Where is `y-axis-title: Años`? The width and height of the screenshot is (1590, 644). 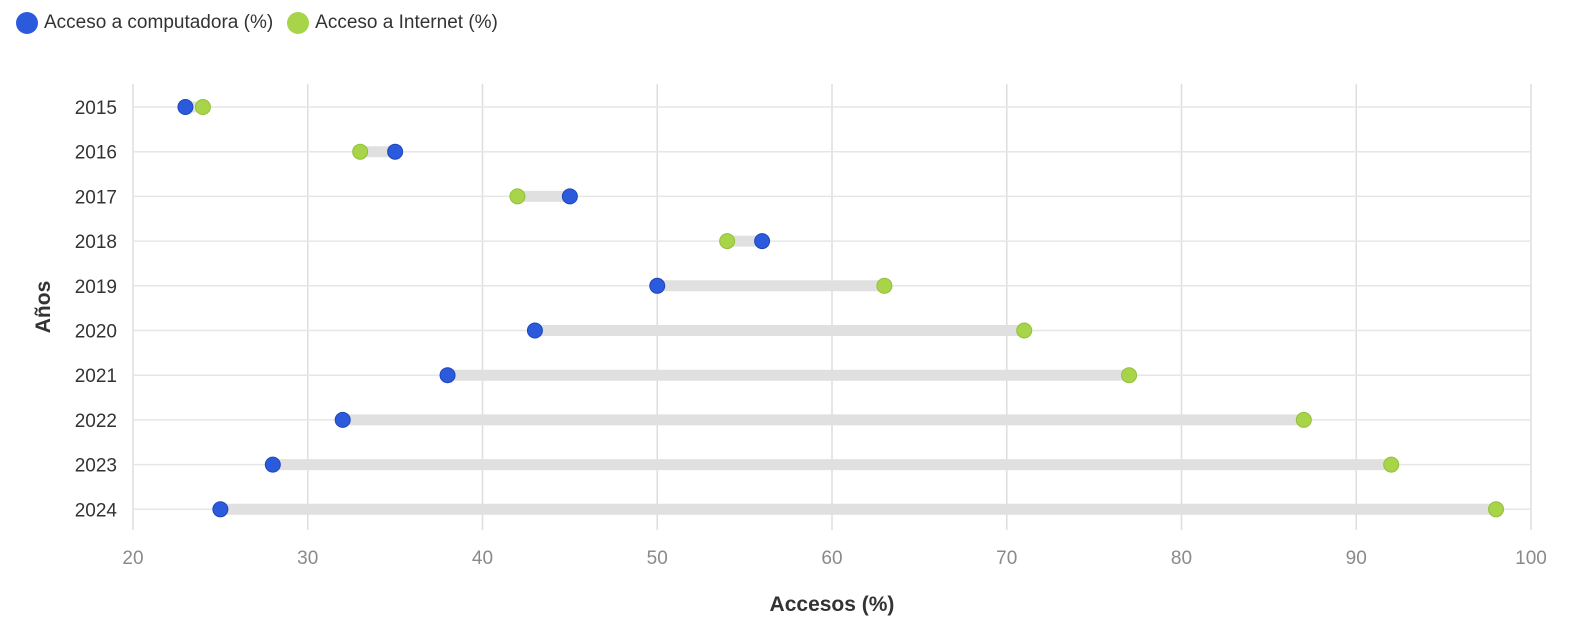 y-axis-title: Años is located at coordinates (43, 307).